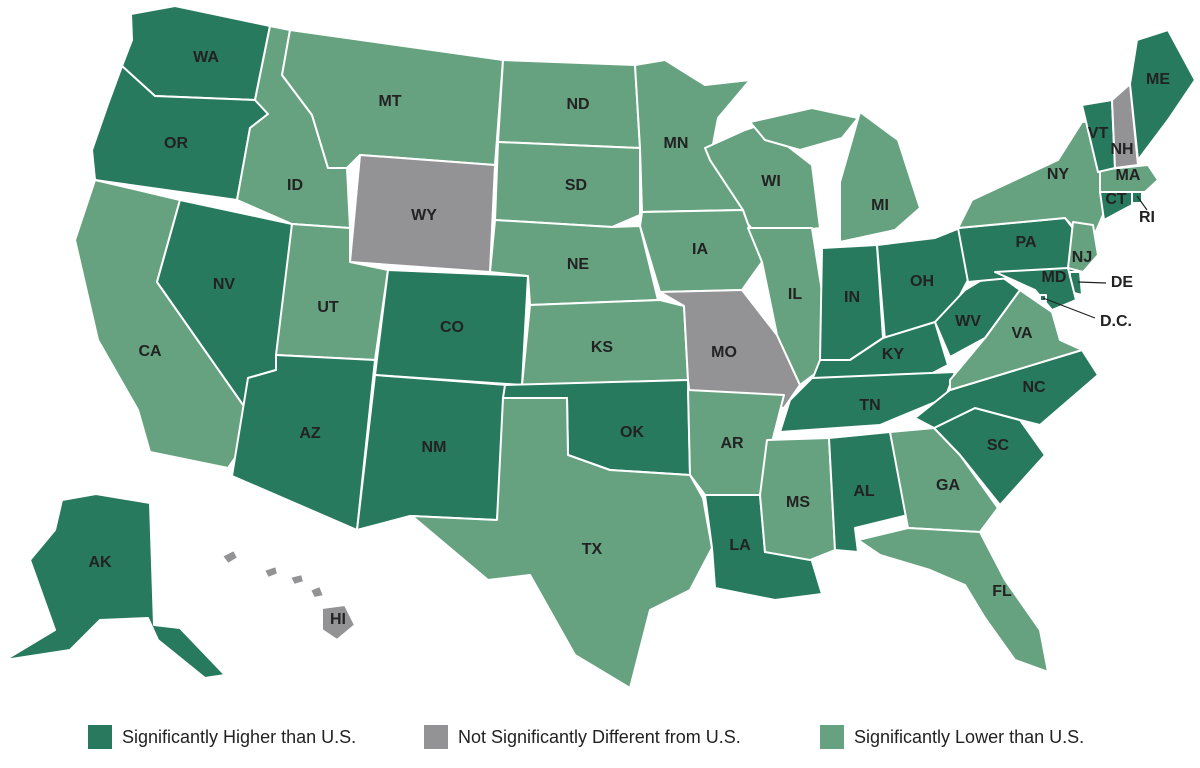 The height and width of the screenshot is (768, 1200). I want to click on state-fl, so click(953, 600).